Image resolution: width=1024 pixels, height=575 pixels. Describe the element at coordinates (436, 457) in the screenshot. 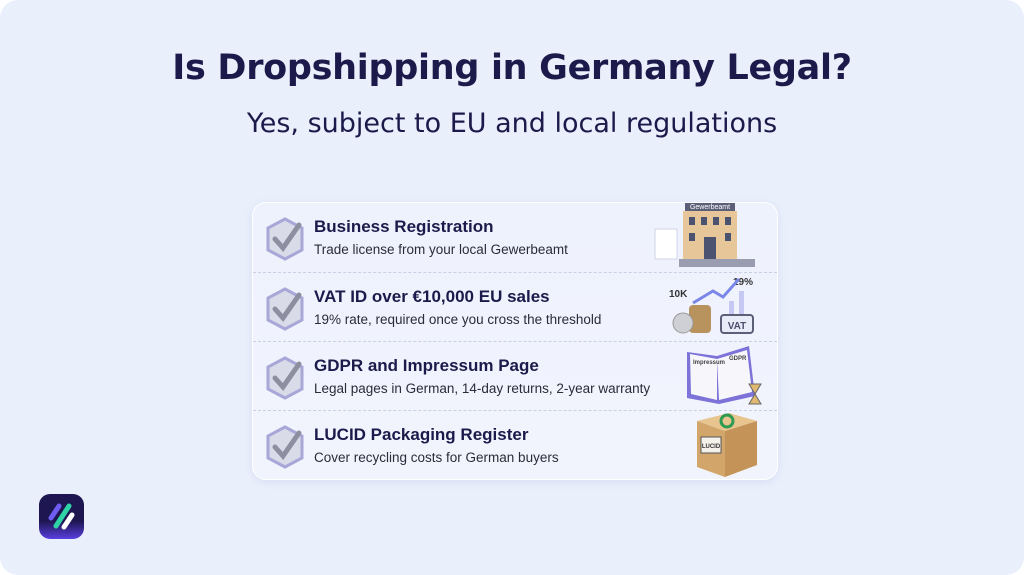

I see `item-description: Cover recycling costs for German buyers` at that location.